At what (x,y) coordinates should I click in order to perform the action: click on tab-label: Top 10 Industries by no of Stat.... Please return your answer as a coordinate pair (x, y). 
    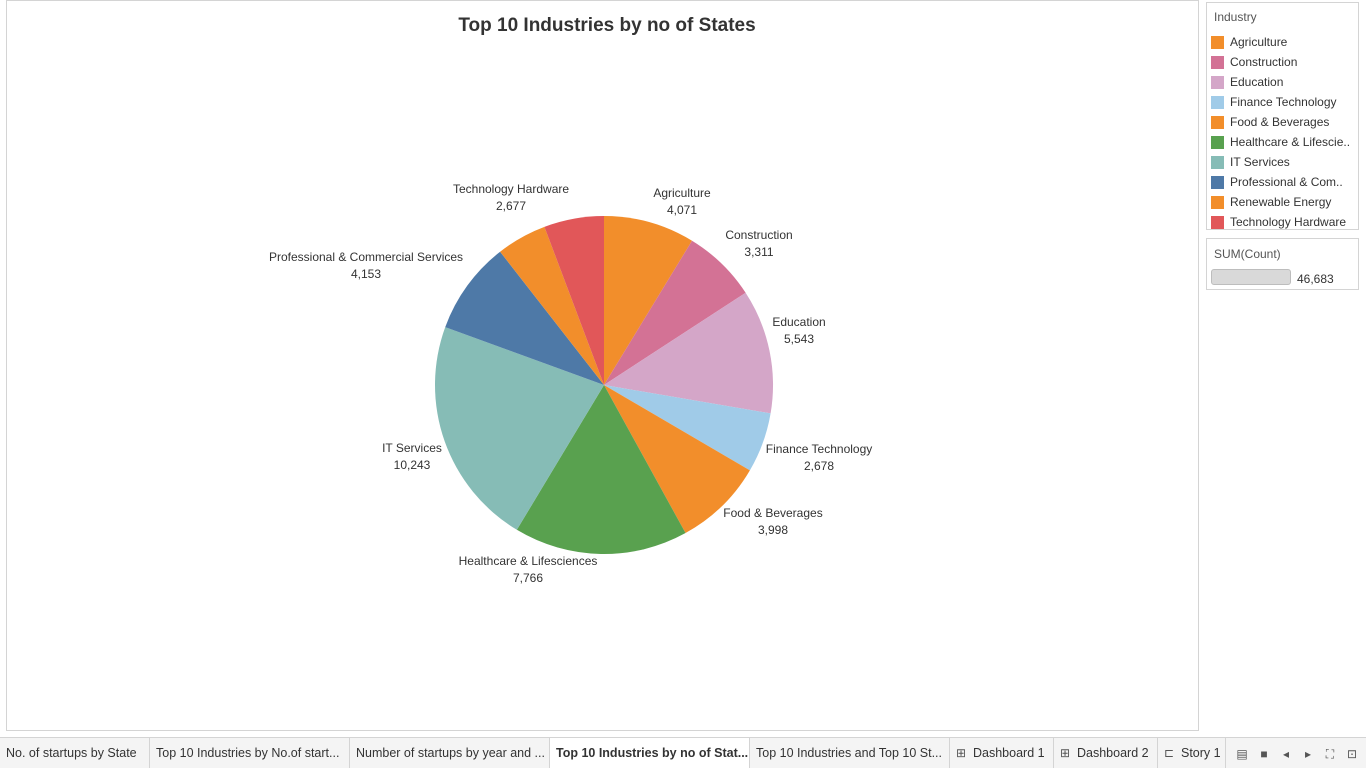
    Looking at the image, I should click on (652, 753).